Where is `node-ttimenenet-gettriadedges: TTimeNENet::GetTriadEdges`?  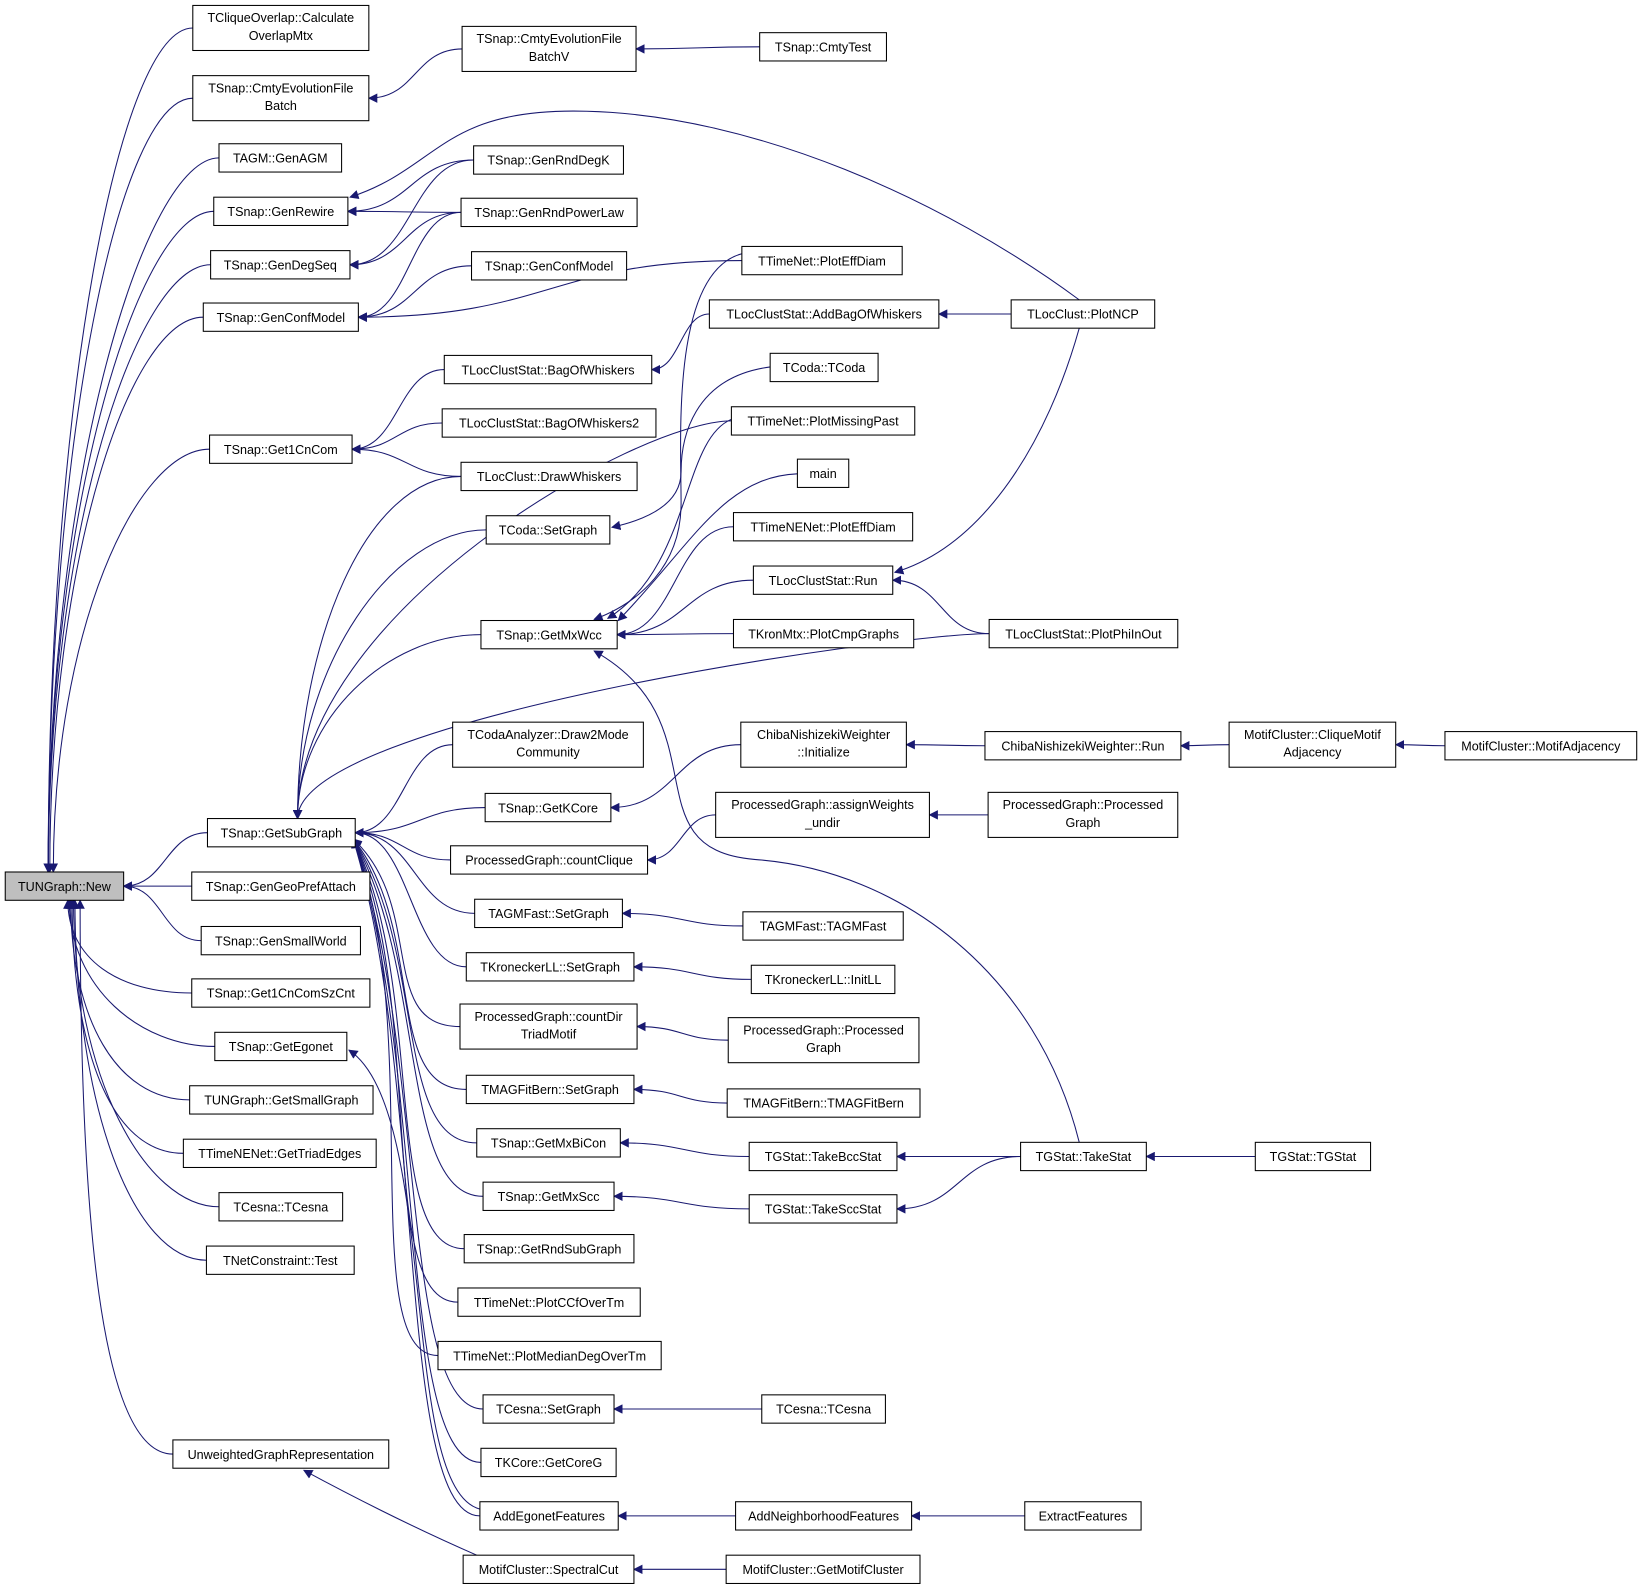 node-ttimenenet-gettriadedges: TTimeNENet::GetTriadEdges is located at coordinates (279, 1153).